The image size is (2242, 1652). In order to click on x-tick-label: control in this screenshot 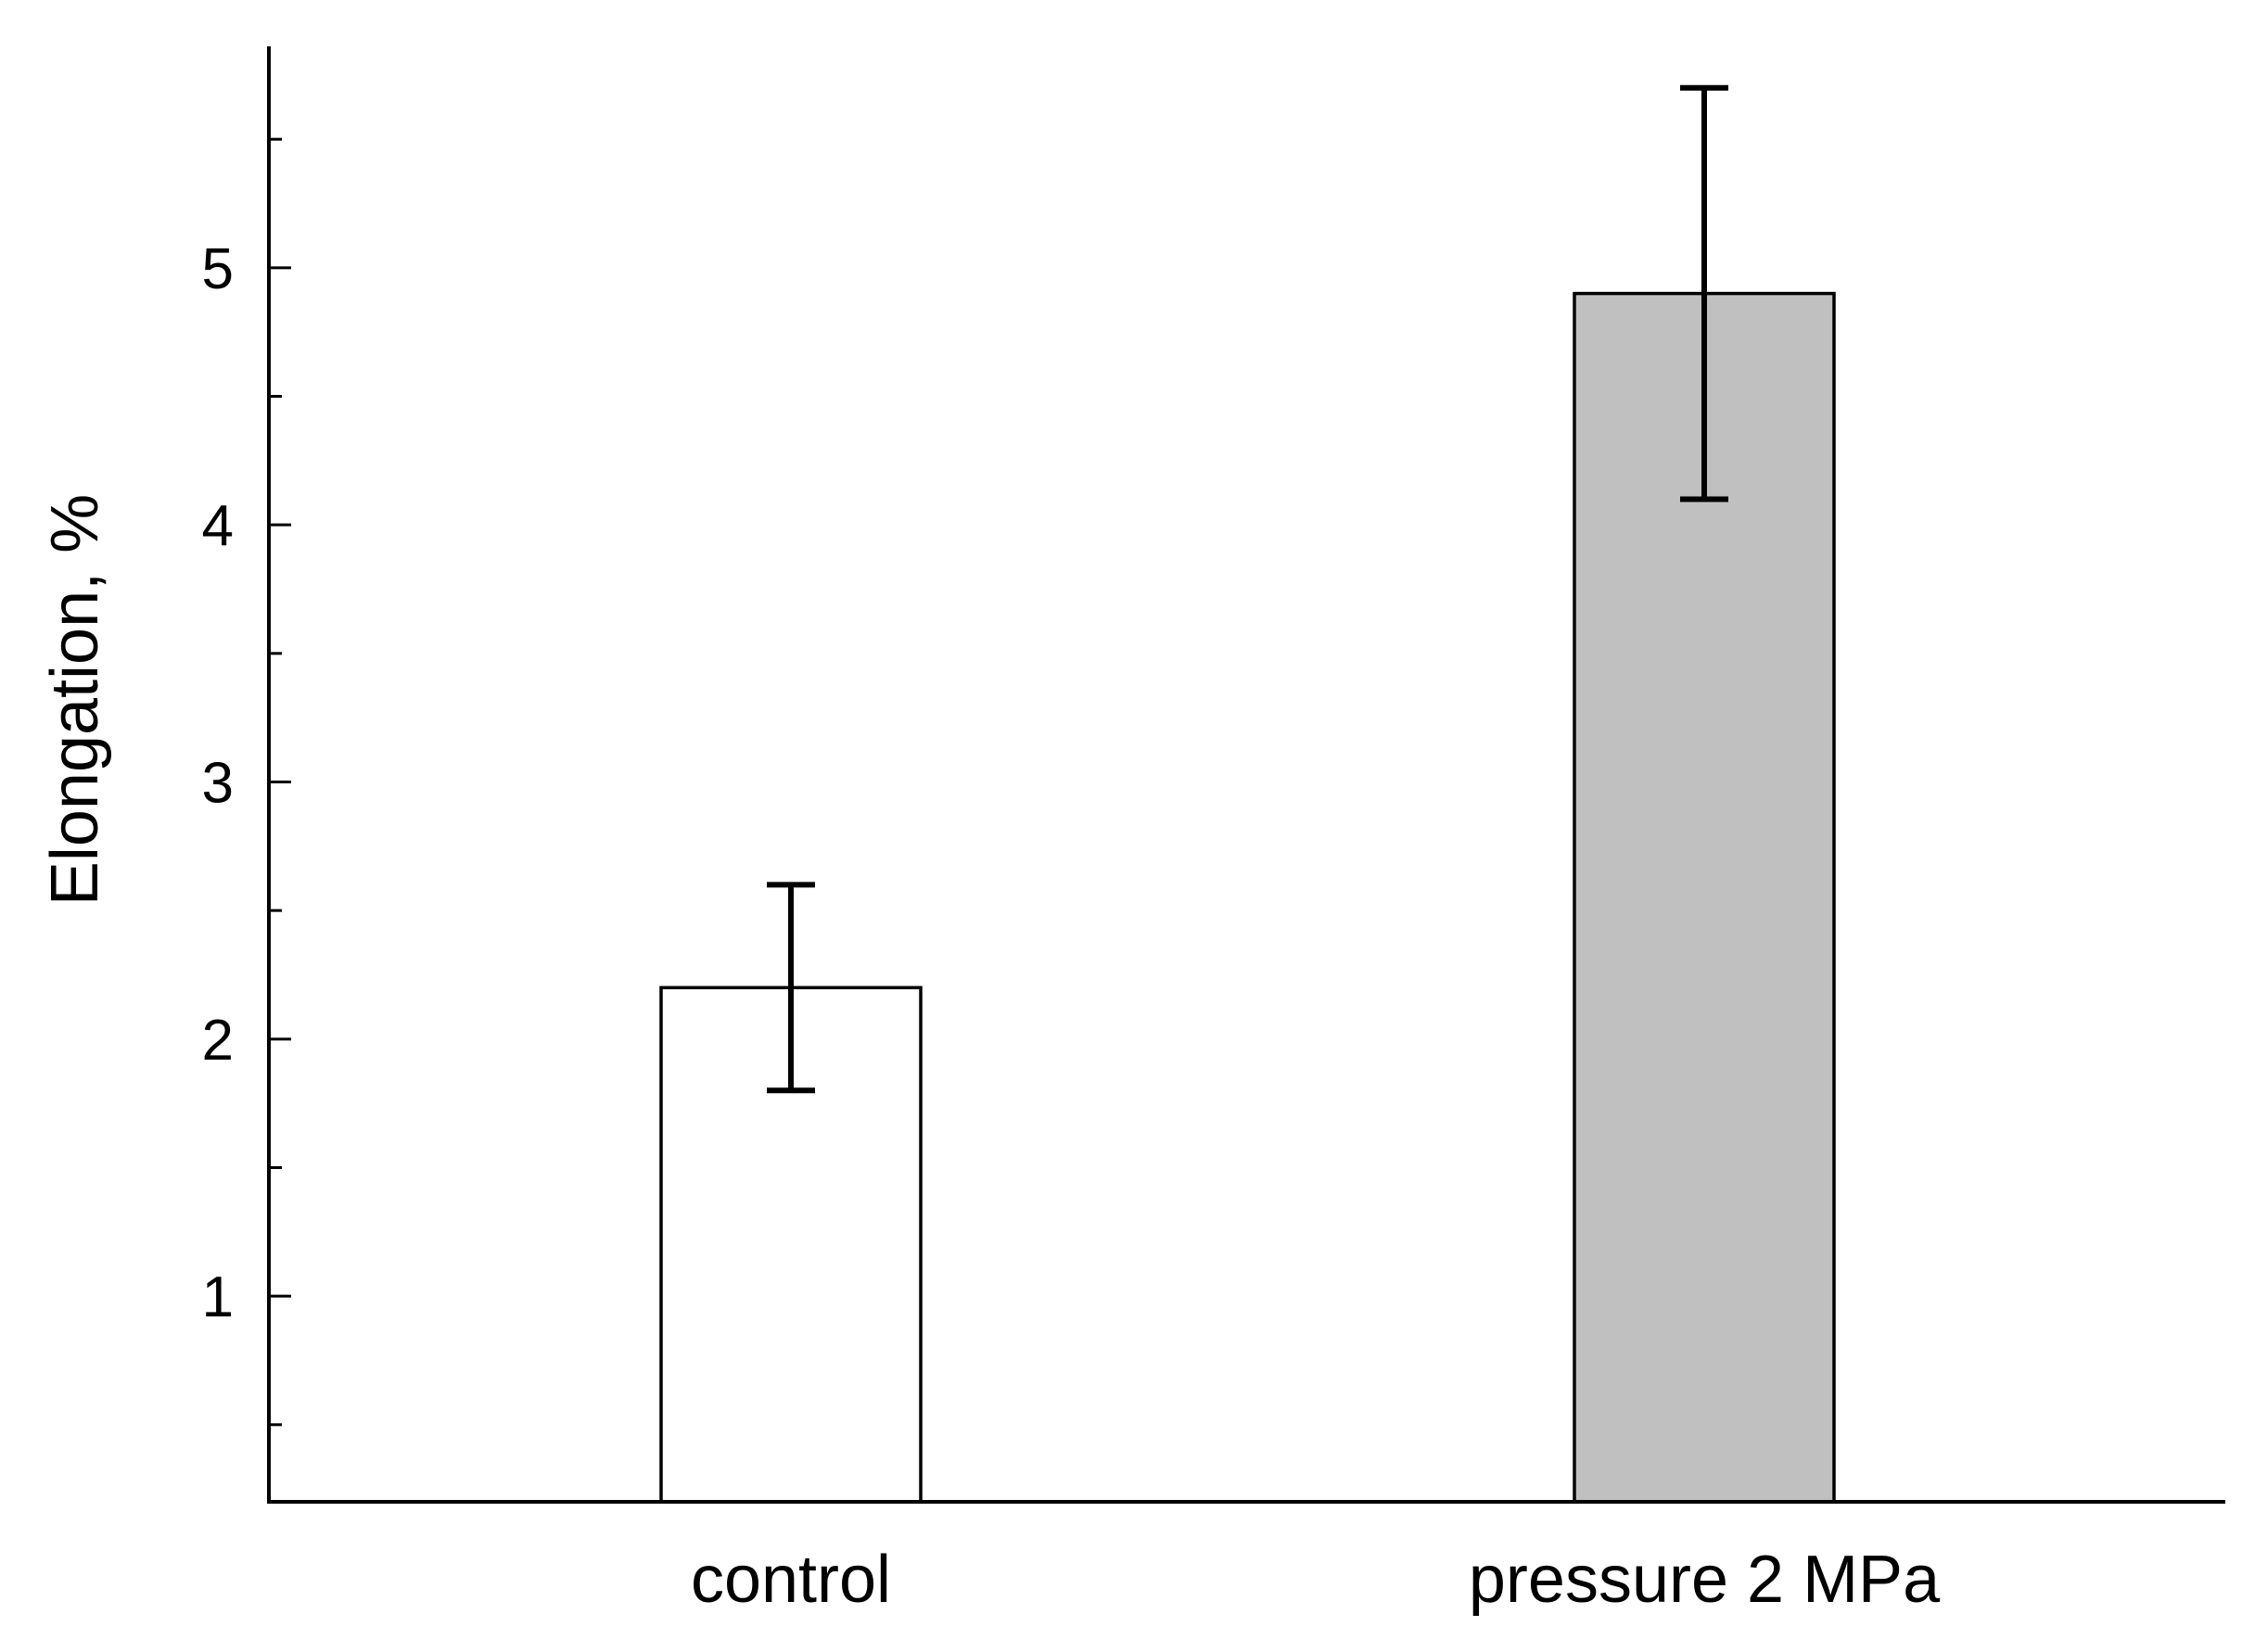, I will do `click(791, 1580)`.